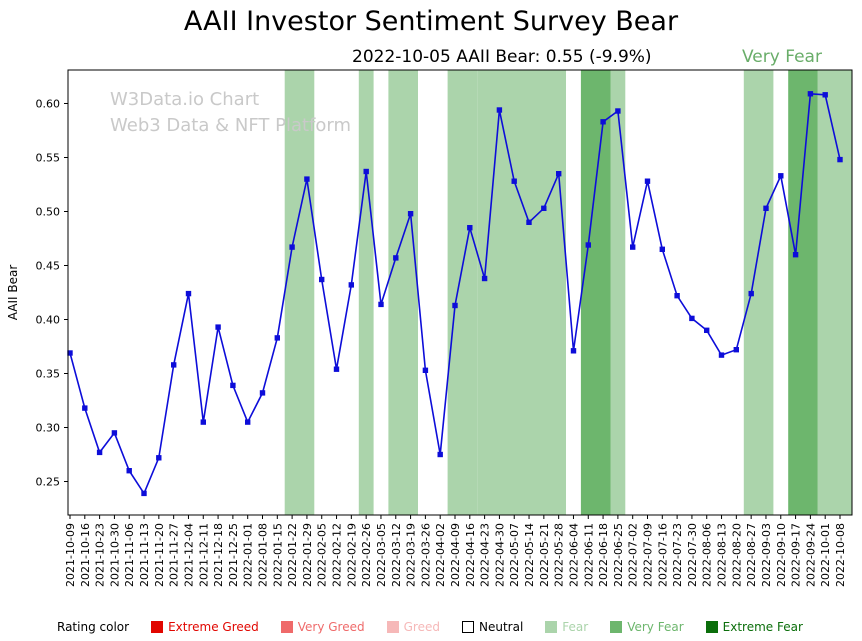  Describe the element at coordinates (263, 555) in the screenshot. I see `x-tick-label: 2022-01-08` at that location.